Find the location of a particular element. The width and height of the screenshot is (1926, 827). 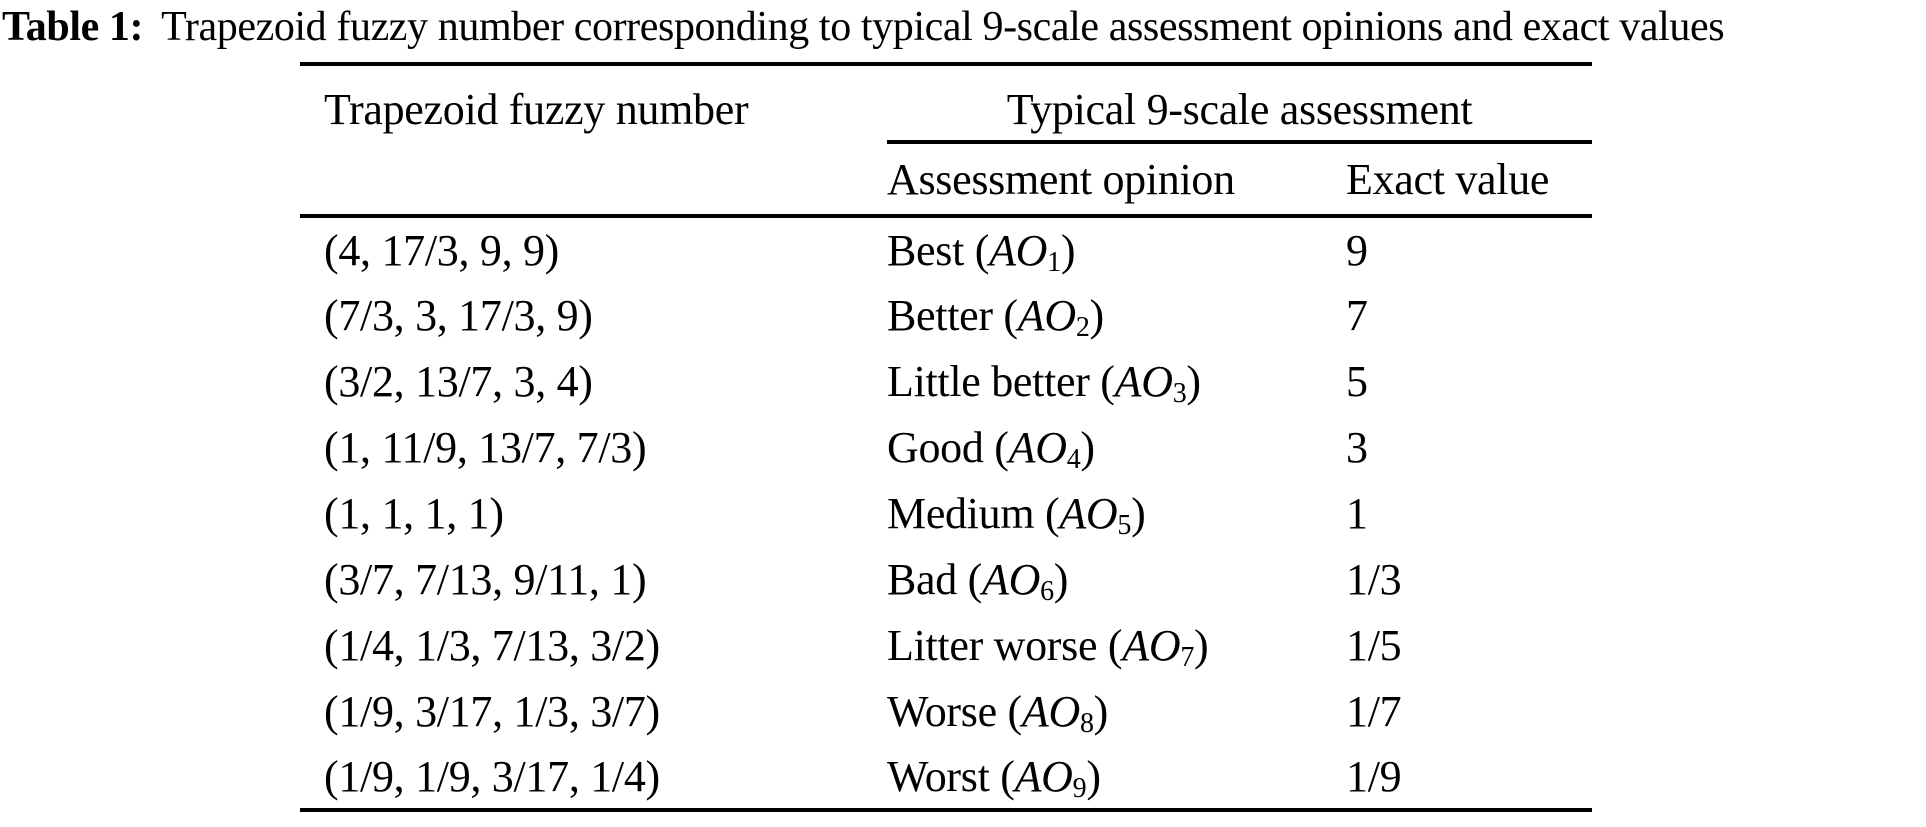

fuzzy-number-cell: (1, 11/9, 13/7, 7/3) is located at coordinates (485, 447).